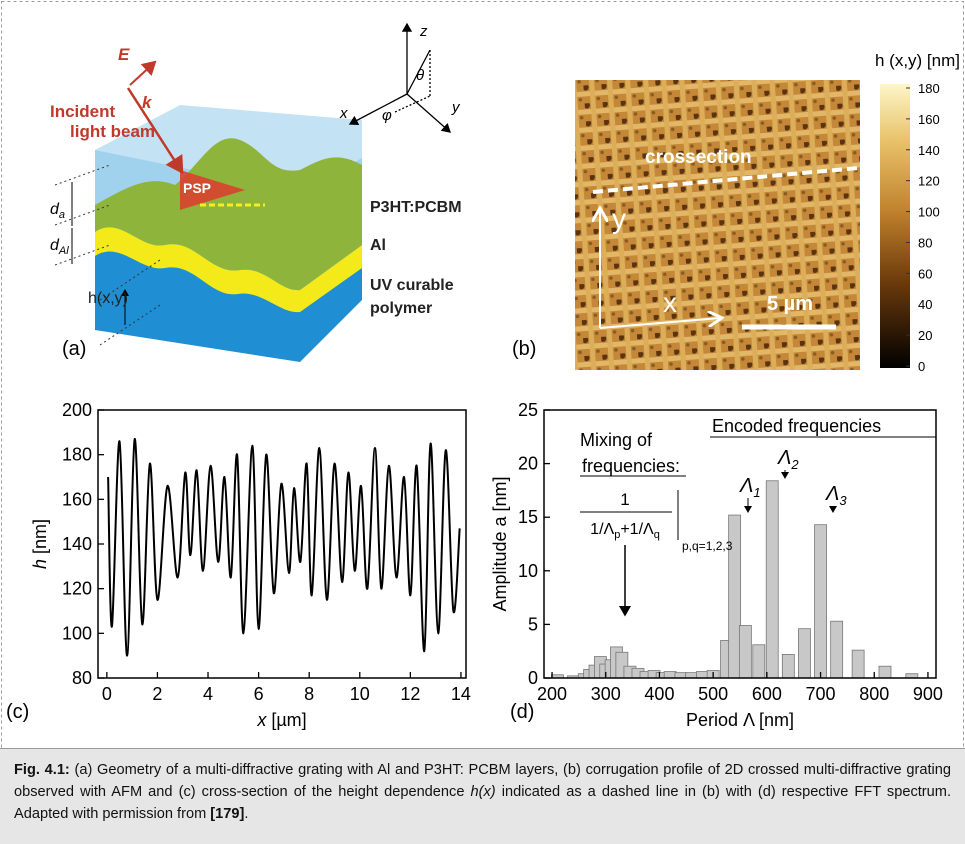 The height and width of the screenshot is (844, 965). Describe the element at coordinates (619, 218) in the screenshot. I see `afm-y: y` at that location.